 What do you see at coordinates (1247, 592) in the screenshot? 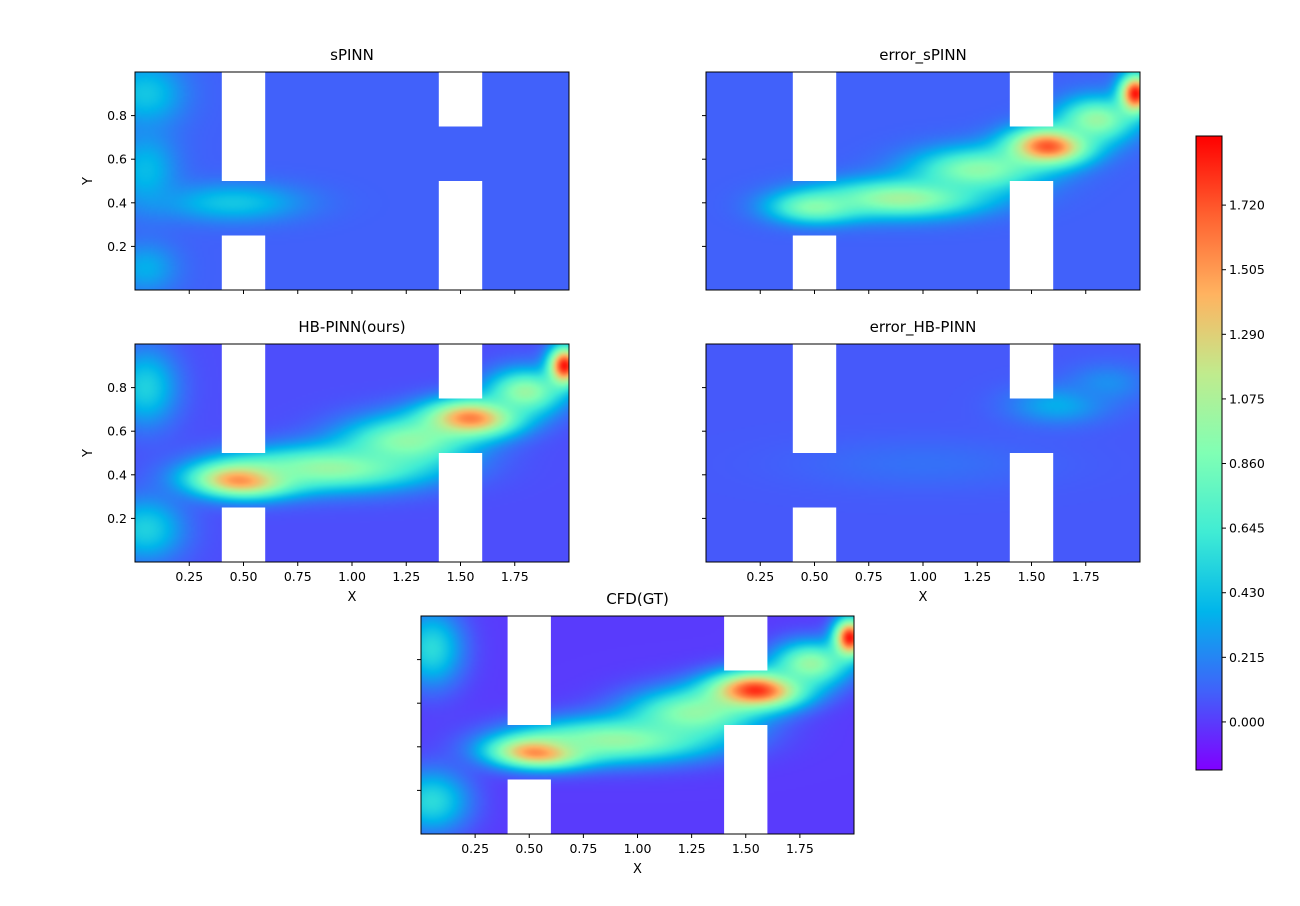
I see `colorbar-tick-label: 0.430` at bounding box center [1247, 592].